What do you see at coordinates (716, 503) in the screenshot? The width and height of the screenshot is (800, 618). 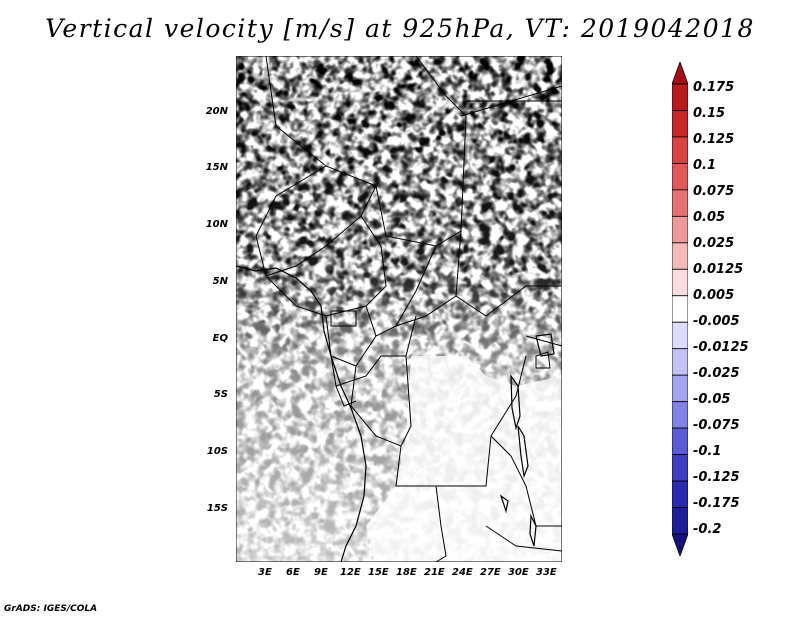 I see `colorbar-label: -0.175` at bounding box center [716, 503].